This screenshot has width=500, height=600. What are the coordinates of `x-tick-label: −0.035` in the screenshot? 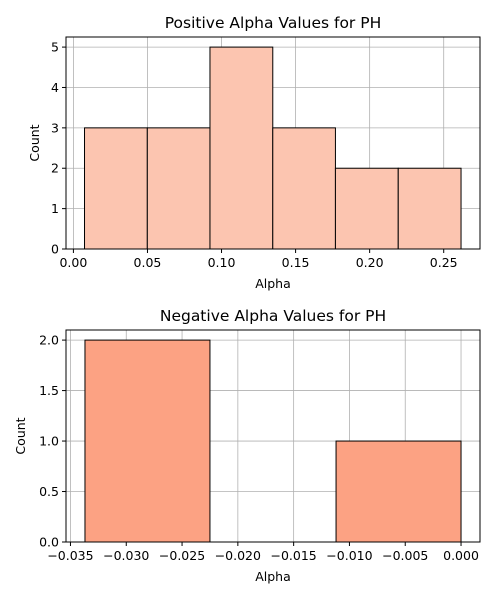 It's located at (70, 555).